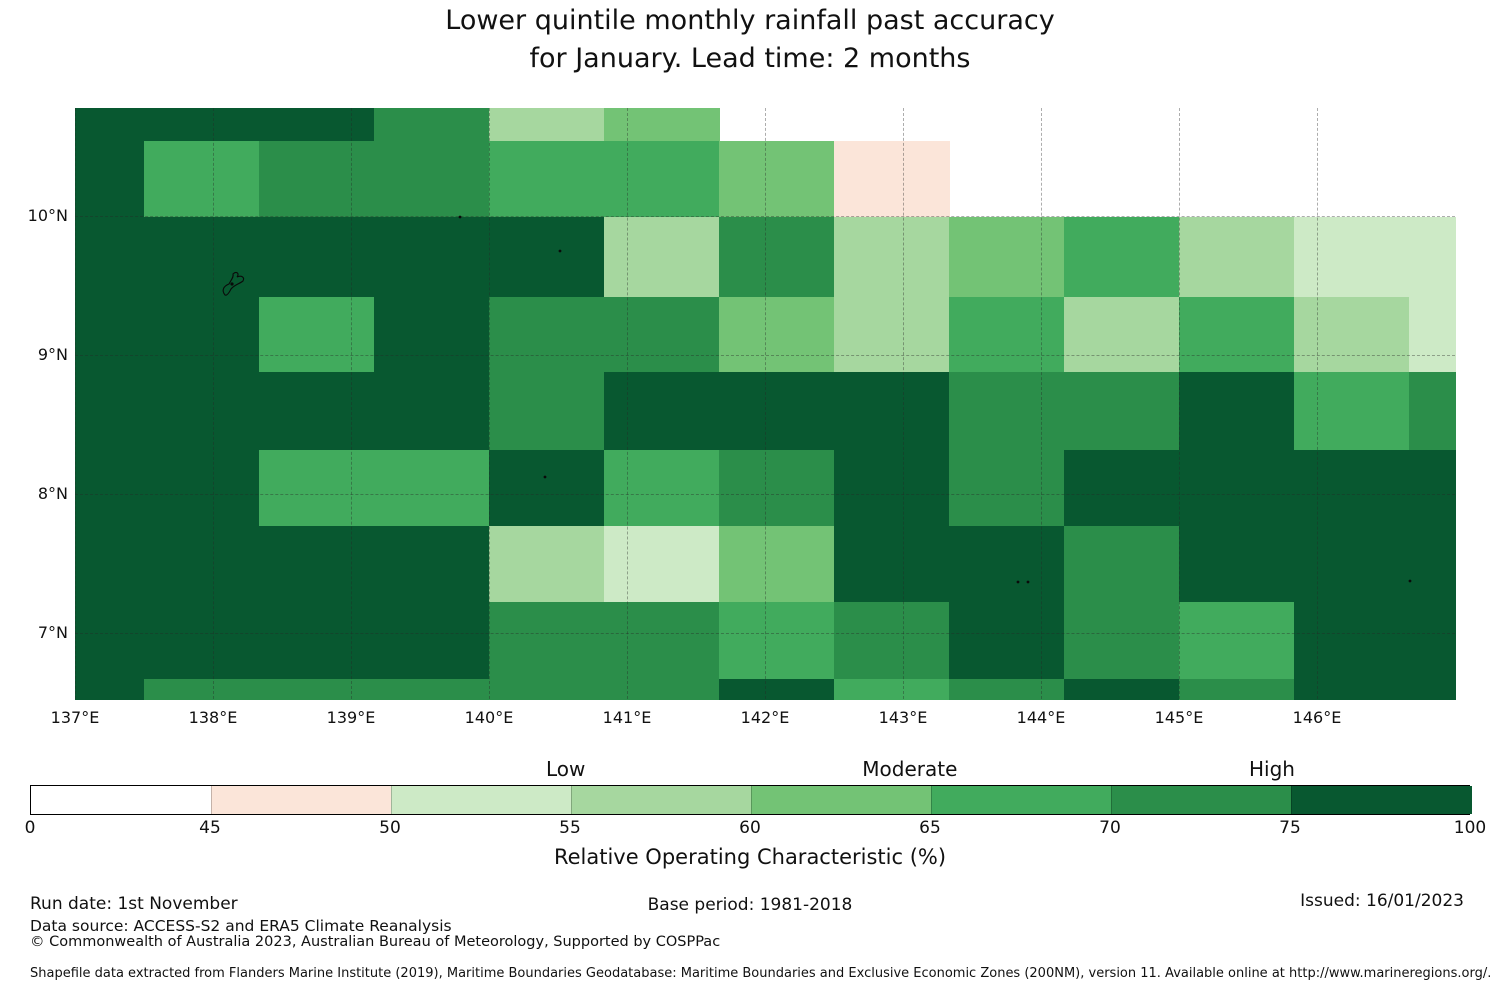 The width and height of the screenshot is (1500, 990). What do you see at coordinates (1317, 717) in the screenshot?
I see `x-tick-label: 146°E` at bounding box center [1317, 717].